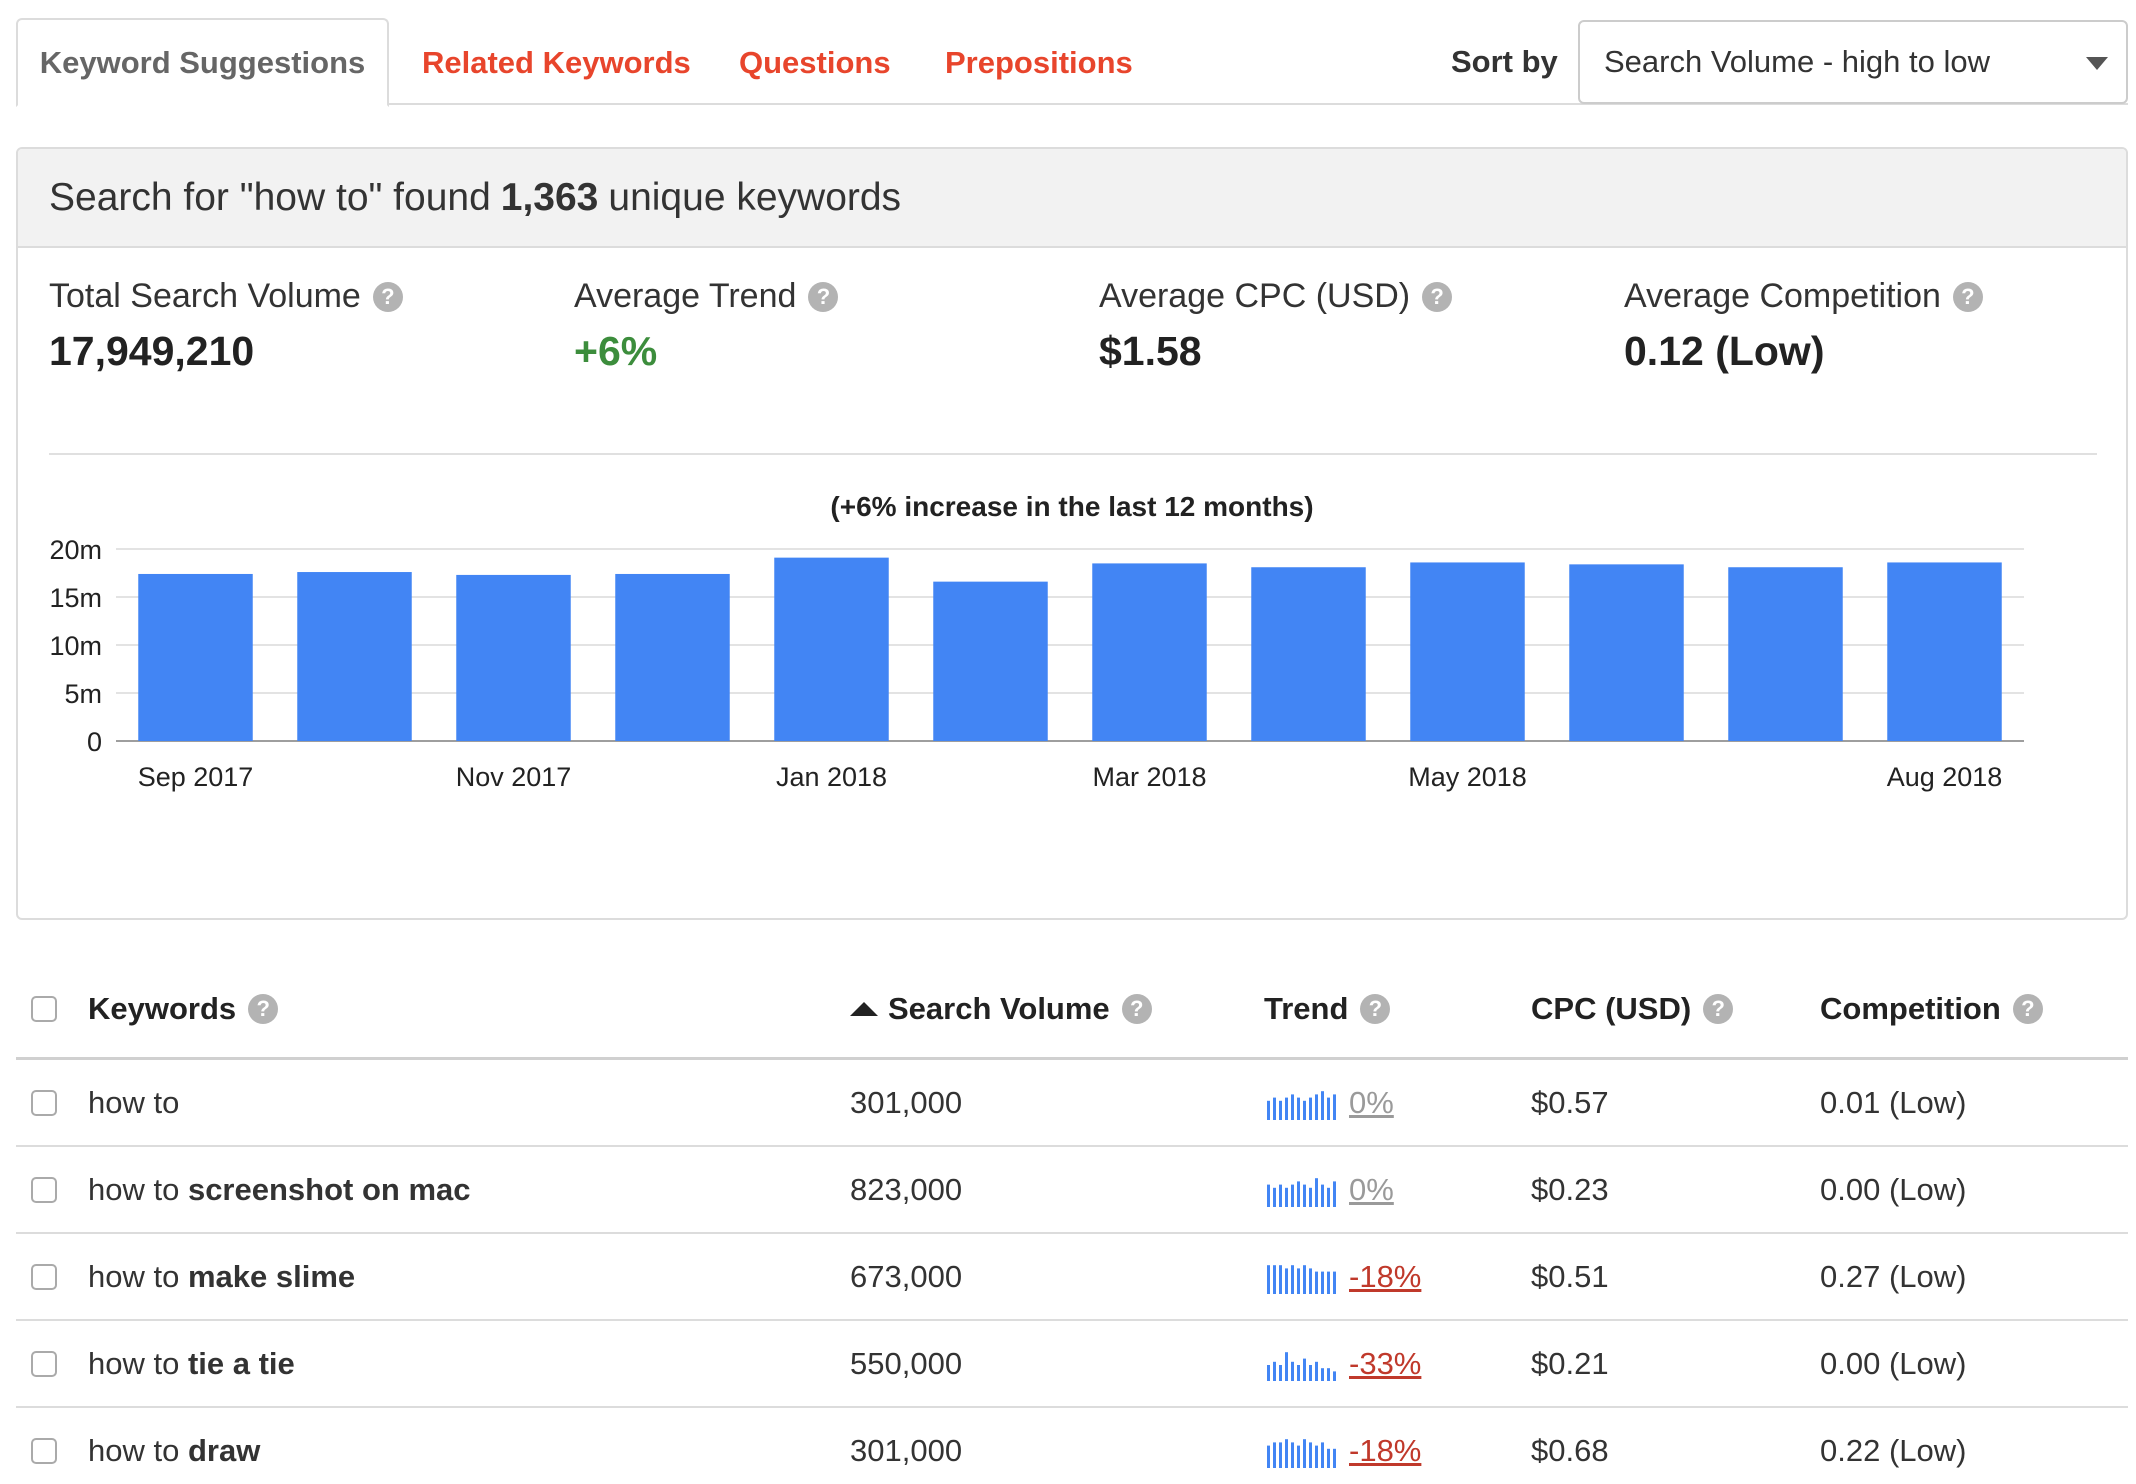 The width and height of the screenshot is (2136, 1484). What do you see at coordinates (1344, 1446) in the screenshot?
I see `trend-cell: -18%` at bounding box center [1344, 1446].